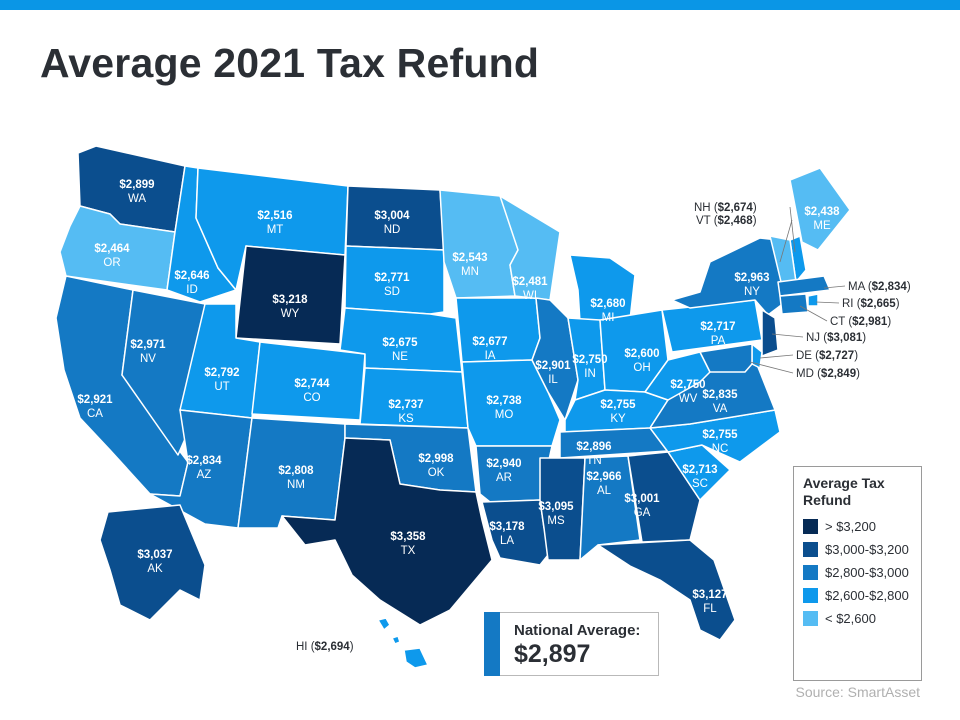  What do you see at coordinates (204, 461) in the screenshot?
I see `state-value-label: $2,834` at bounding box center [204, 461].